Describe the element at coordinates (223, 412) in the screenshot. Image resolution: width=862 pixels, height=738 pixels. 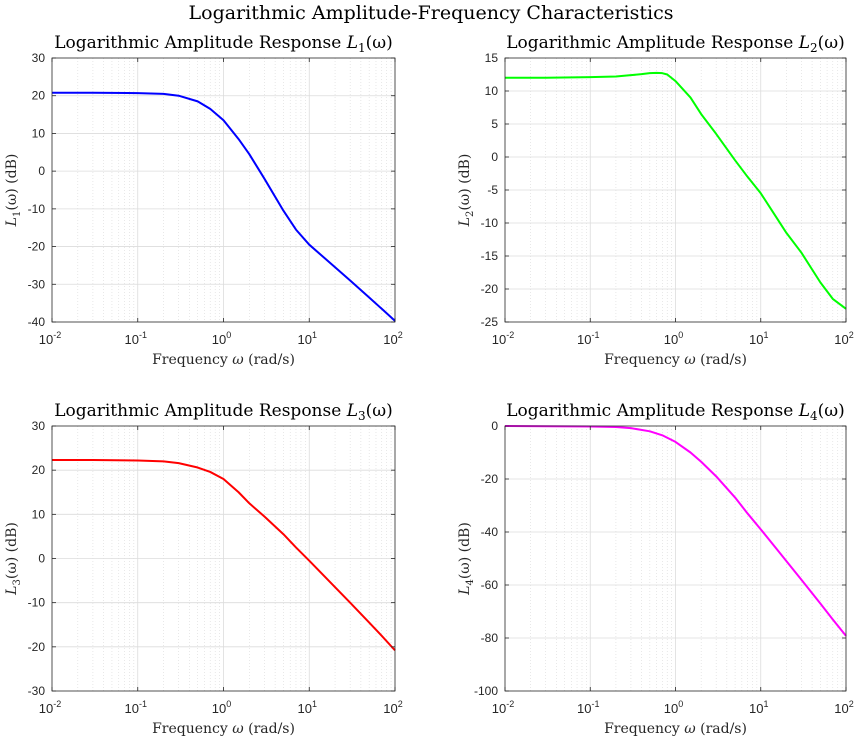
I see `chart-title: Logarithmic Amplitude Response L3(ω)` at that location.